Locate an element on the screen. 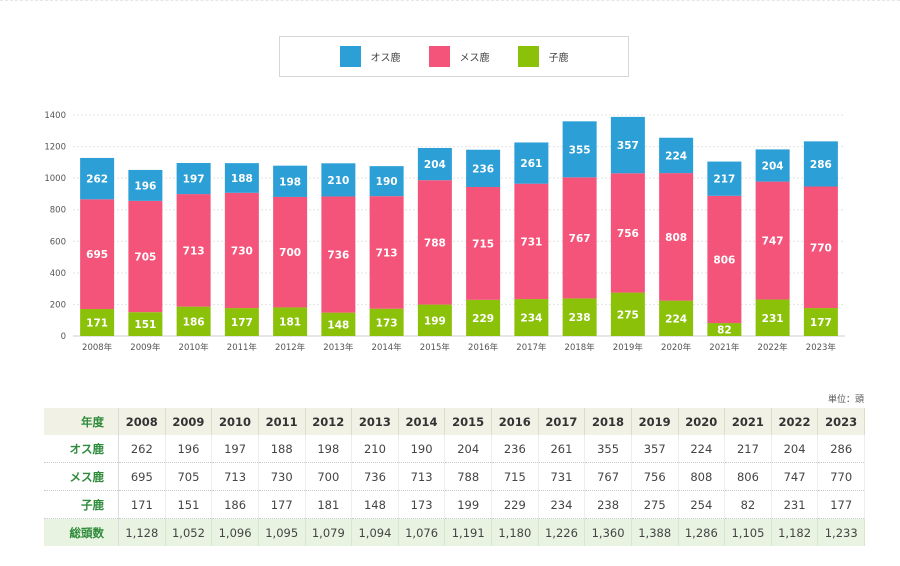 The image size is (900, 566). total-cell: 1,182 is located at coordinates (795, 532).